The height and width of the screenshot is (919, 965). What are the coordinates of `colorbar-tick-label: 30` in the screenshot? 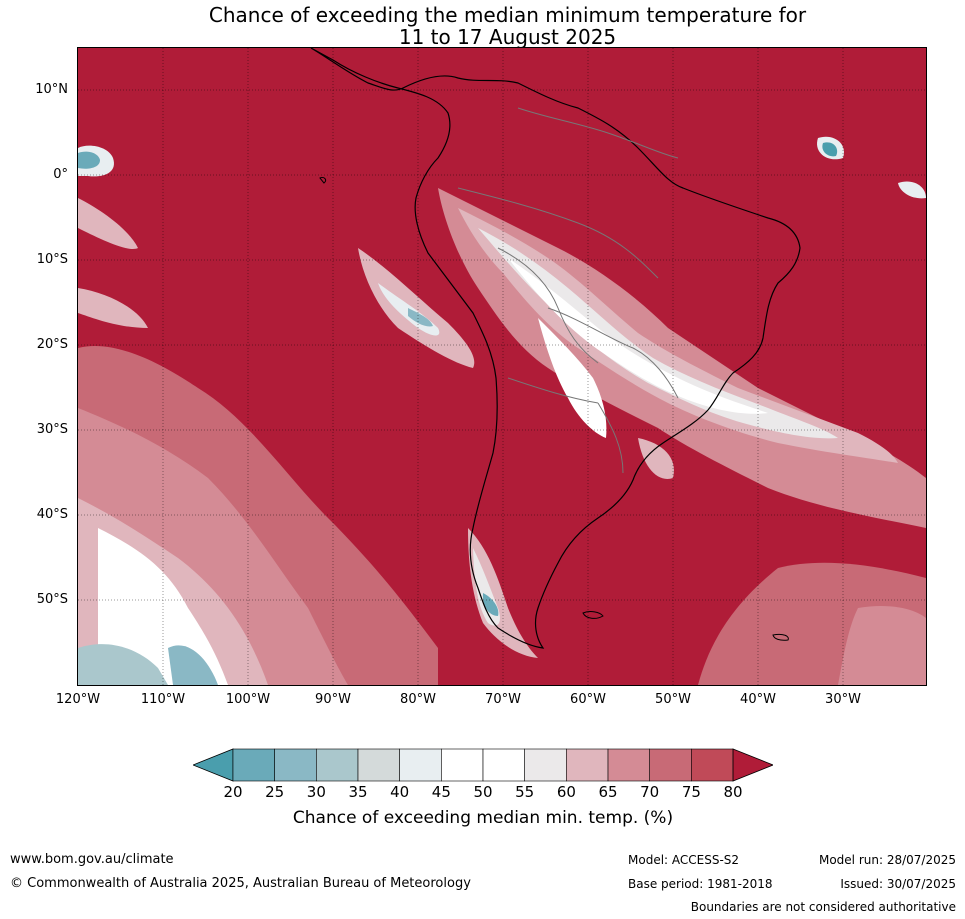 It's located at (316, 792).